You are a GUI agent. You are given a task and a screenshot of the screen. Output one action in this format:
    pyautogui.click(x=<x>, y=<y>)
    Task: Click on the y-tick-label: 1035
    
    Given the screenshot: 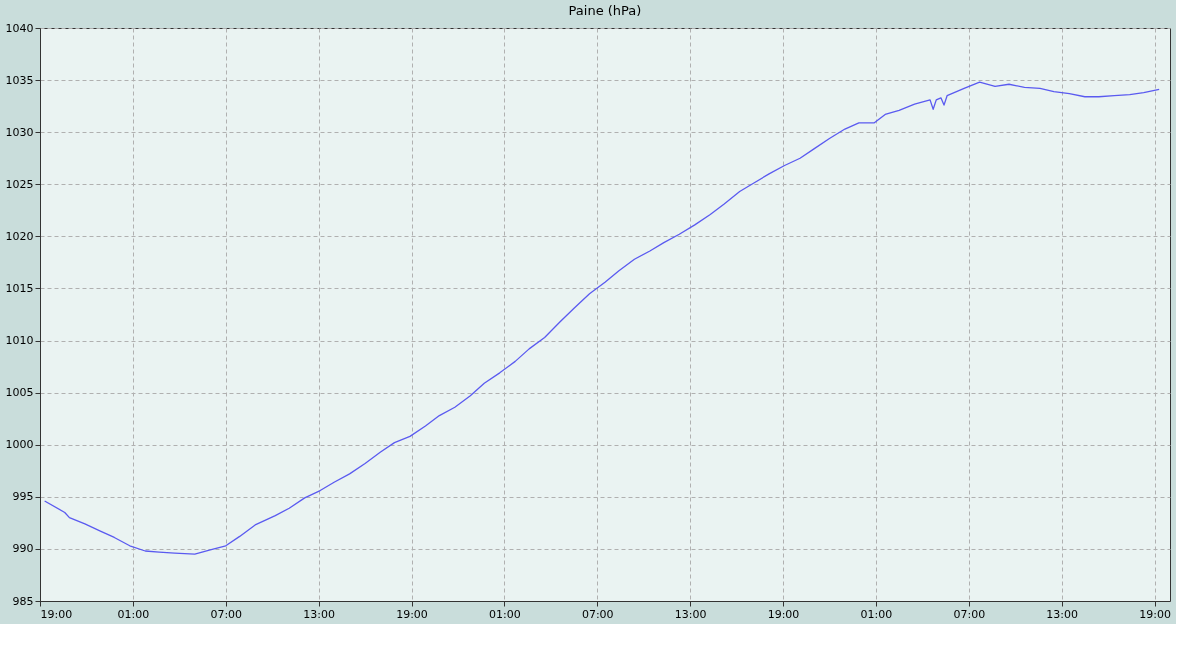 What is the action you would take?
    pyautogui.click(x=19, y=80)
    